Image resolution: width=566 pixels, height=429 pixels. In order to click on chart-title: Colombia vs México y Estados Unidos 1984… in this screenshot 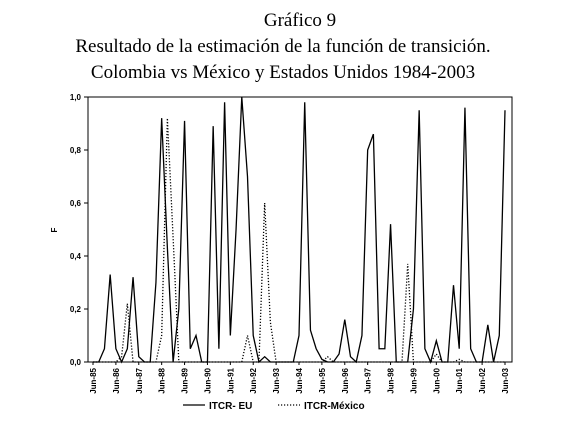, I will do `click(283, 72)`.